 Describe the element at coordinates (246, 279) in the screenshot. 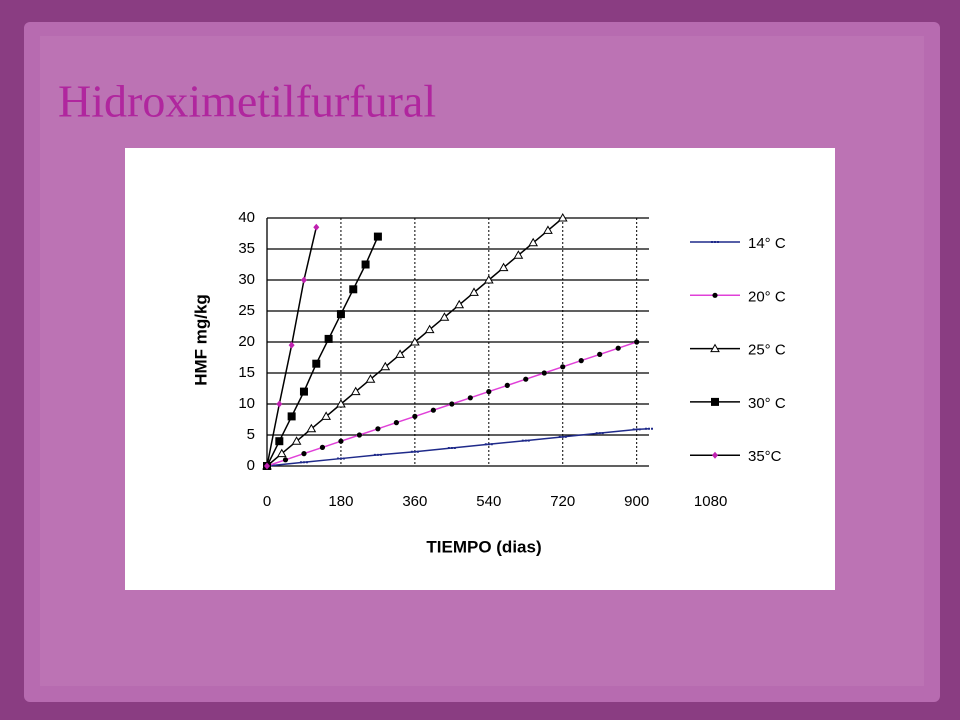

I see `y-tick-label: 30` at that location.